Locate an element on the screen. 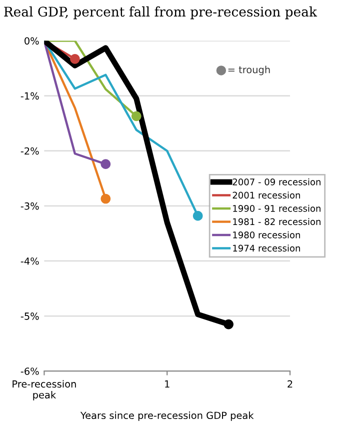 The image size is (340, 429). legend-label: 1980 recession is located at coordinates (266, 234).